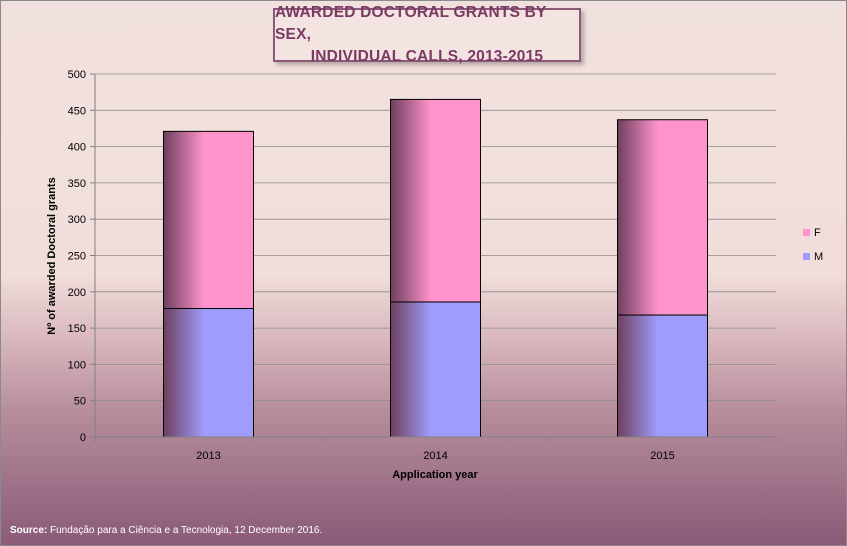  I want to click on y-tick-label: 450, so click(77, 111).